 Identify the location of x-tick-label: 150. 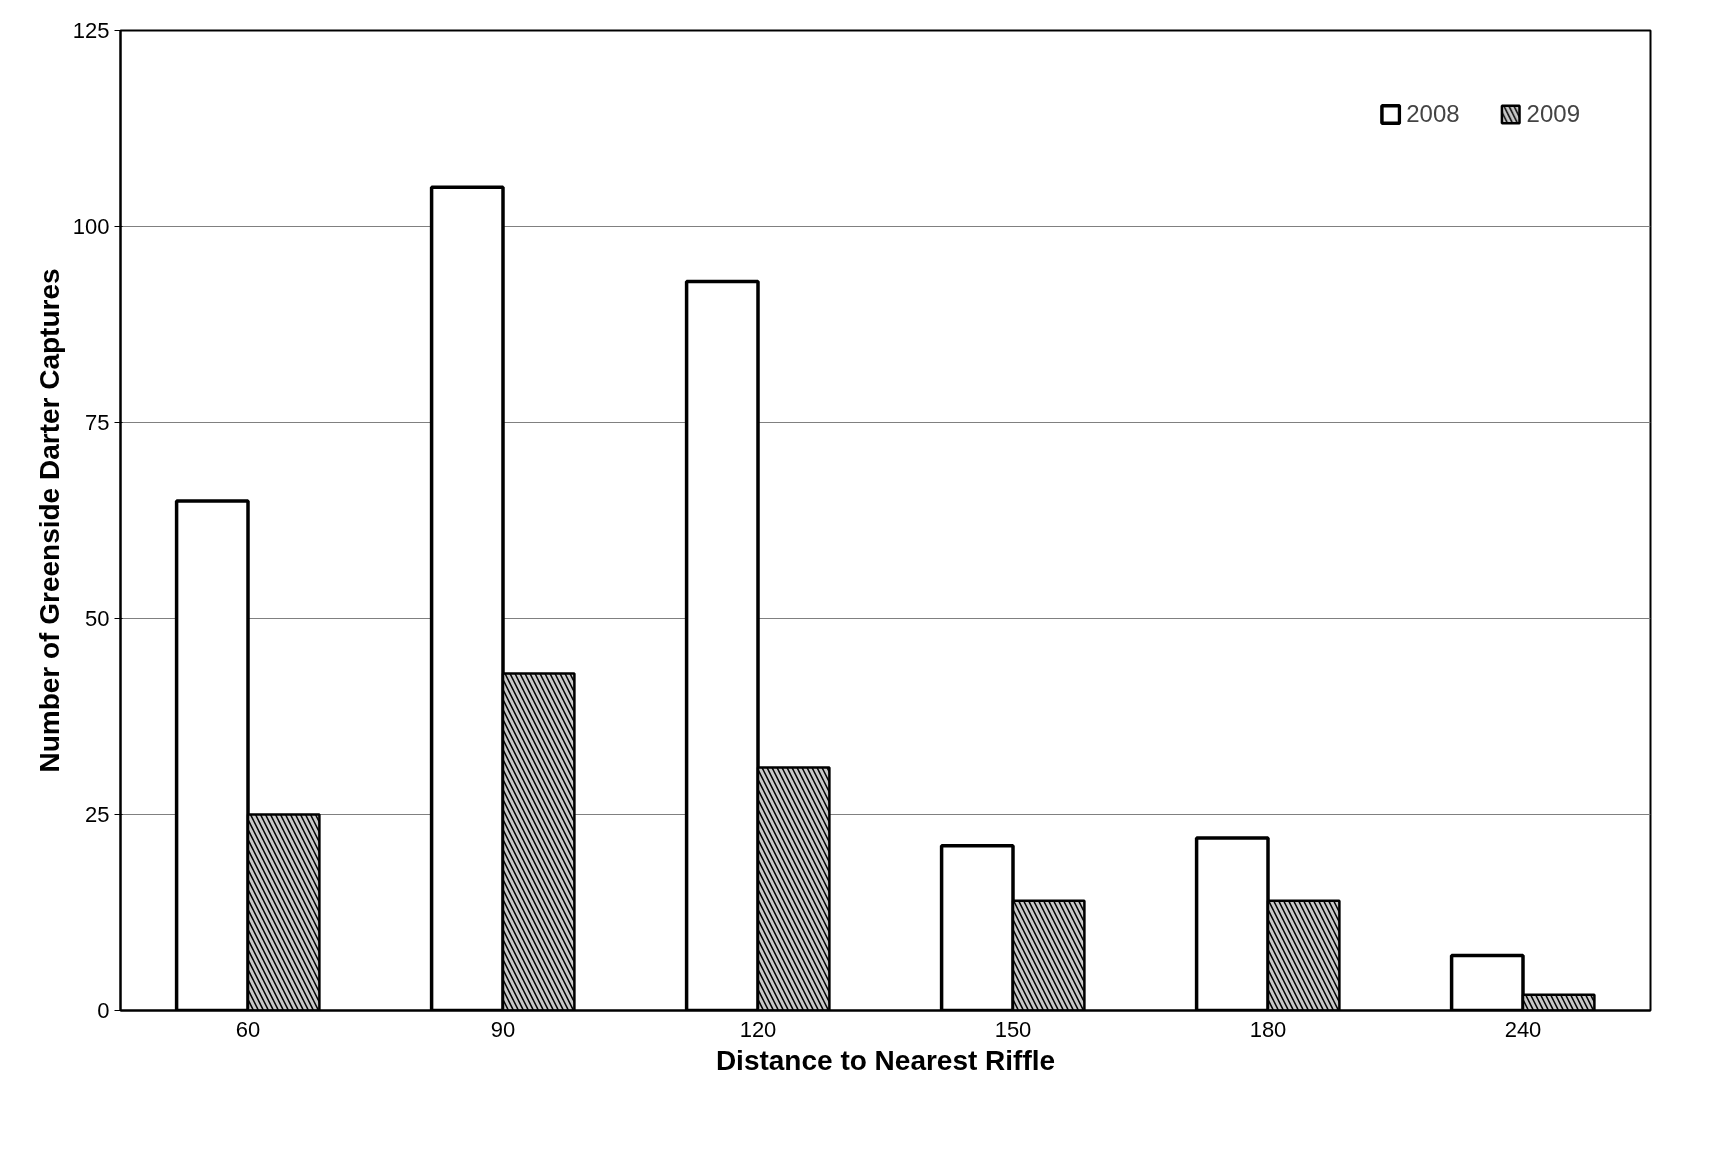
(1013, 1029).